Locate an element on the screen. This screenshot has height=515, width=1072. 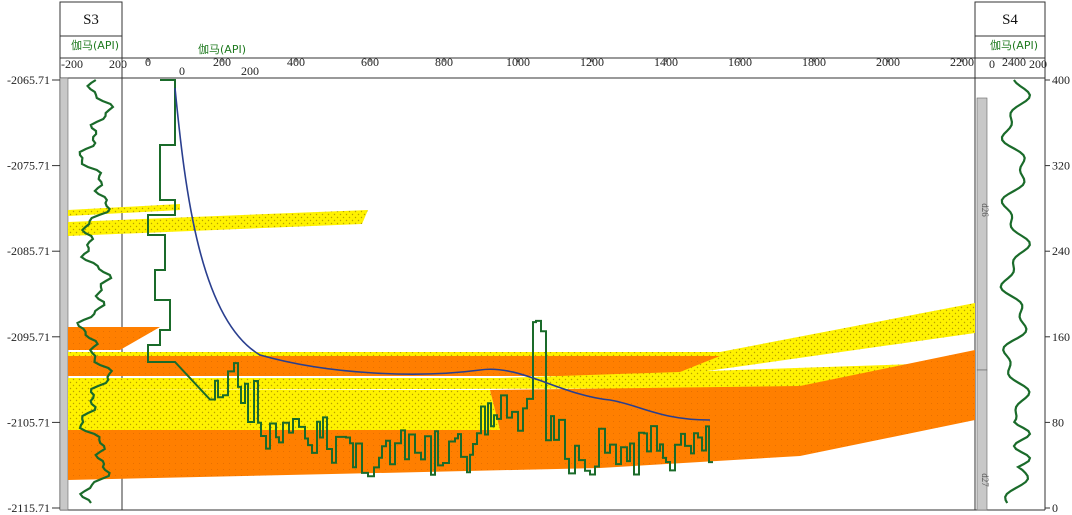
right-axis-tick-label: 160 is located at coordinates (1061, 337).